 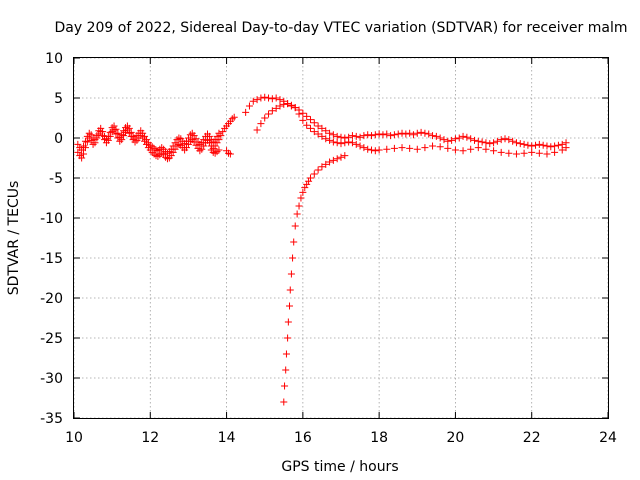 What do you see at coordinates (51, 299) in the screenshot?
I see `y-tick-label: -20` at bounding box center [51, 299].